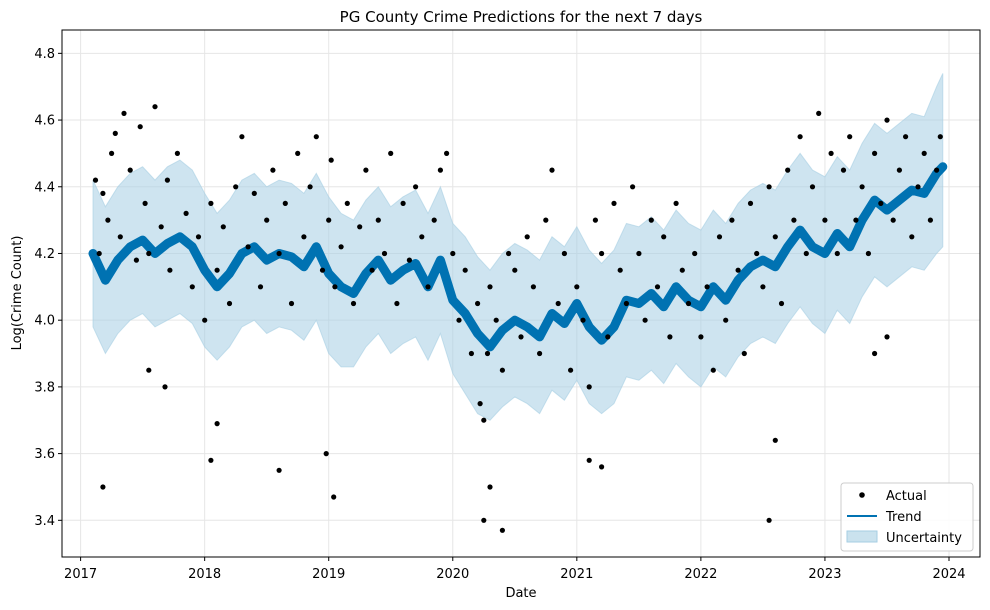 The image size is (990, 610). Describe the element at coordinates (862, 536) in the screenshot. I see `legend-uncertainty-patch` at that location.